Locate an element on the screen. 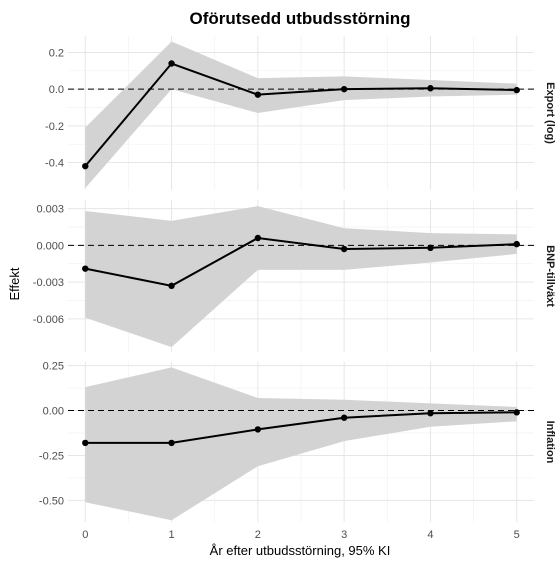 Image resolution: width=558 pixels, height=563 pixels. y-tick-label: 0.003 is located at coordinates (50, 210).